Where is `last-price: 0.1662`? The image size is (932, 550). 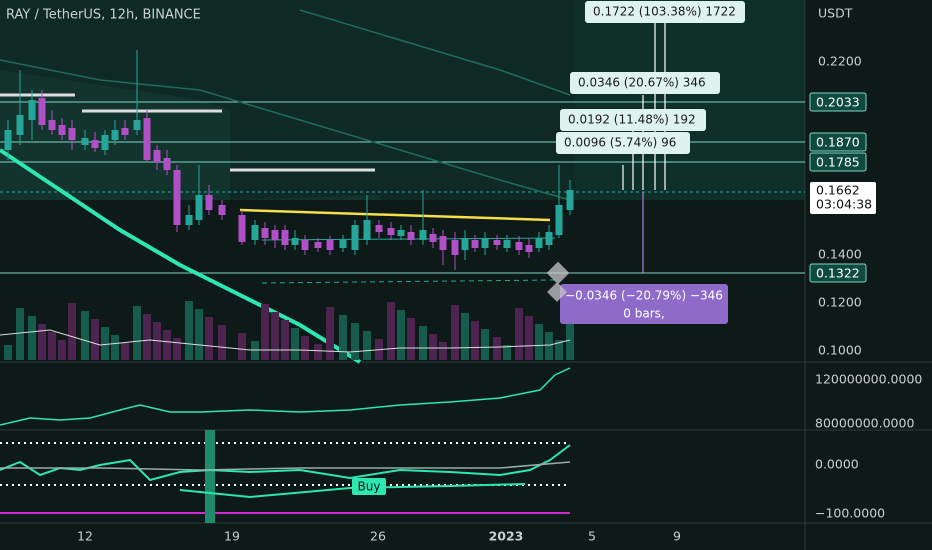 last-price: 0.1662 is located at coordinates (838, 190).